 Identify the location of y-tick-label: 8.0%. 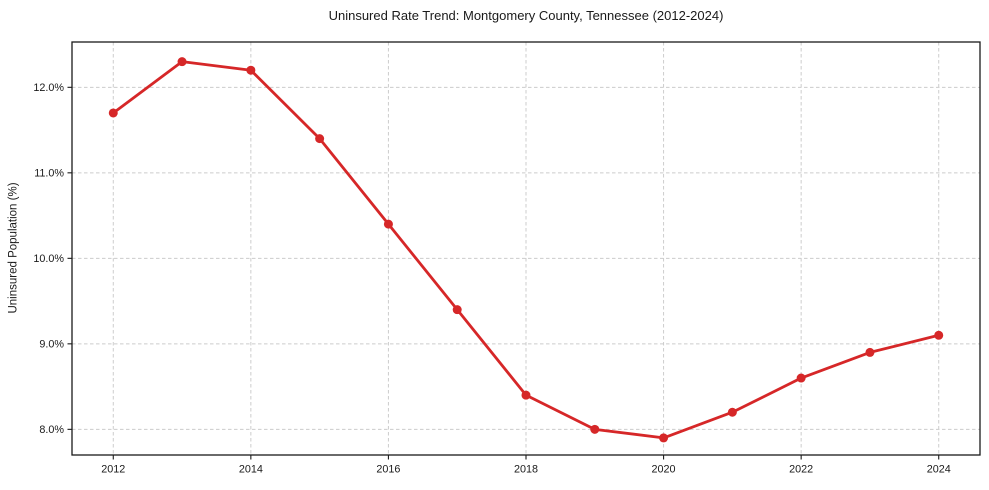
(51, 430).